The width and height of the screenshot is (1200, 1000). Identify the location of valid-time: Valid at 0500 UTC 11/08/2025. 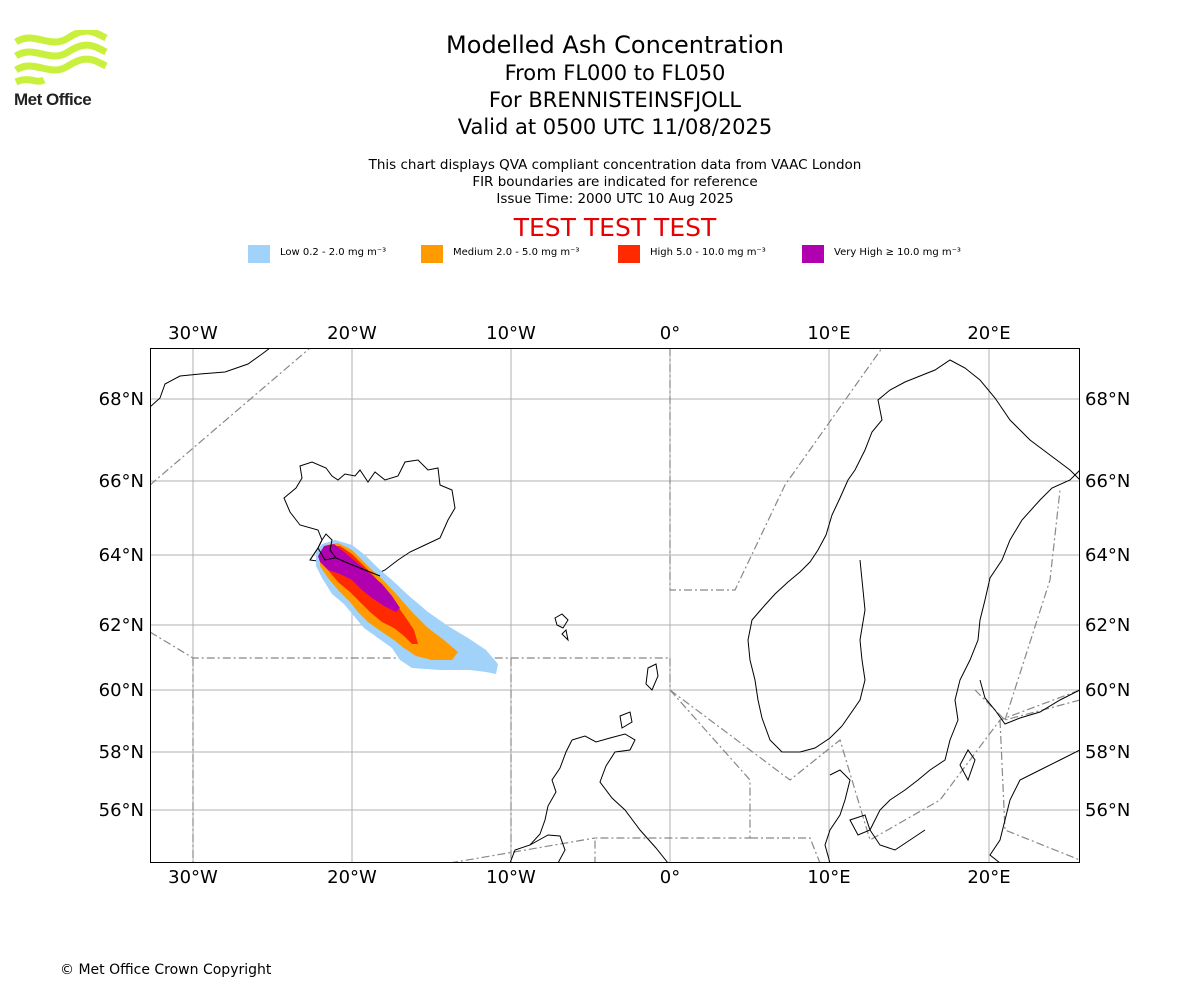
(615, 127).